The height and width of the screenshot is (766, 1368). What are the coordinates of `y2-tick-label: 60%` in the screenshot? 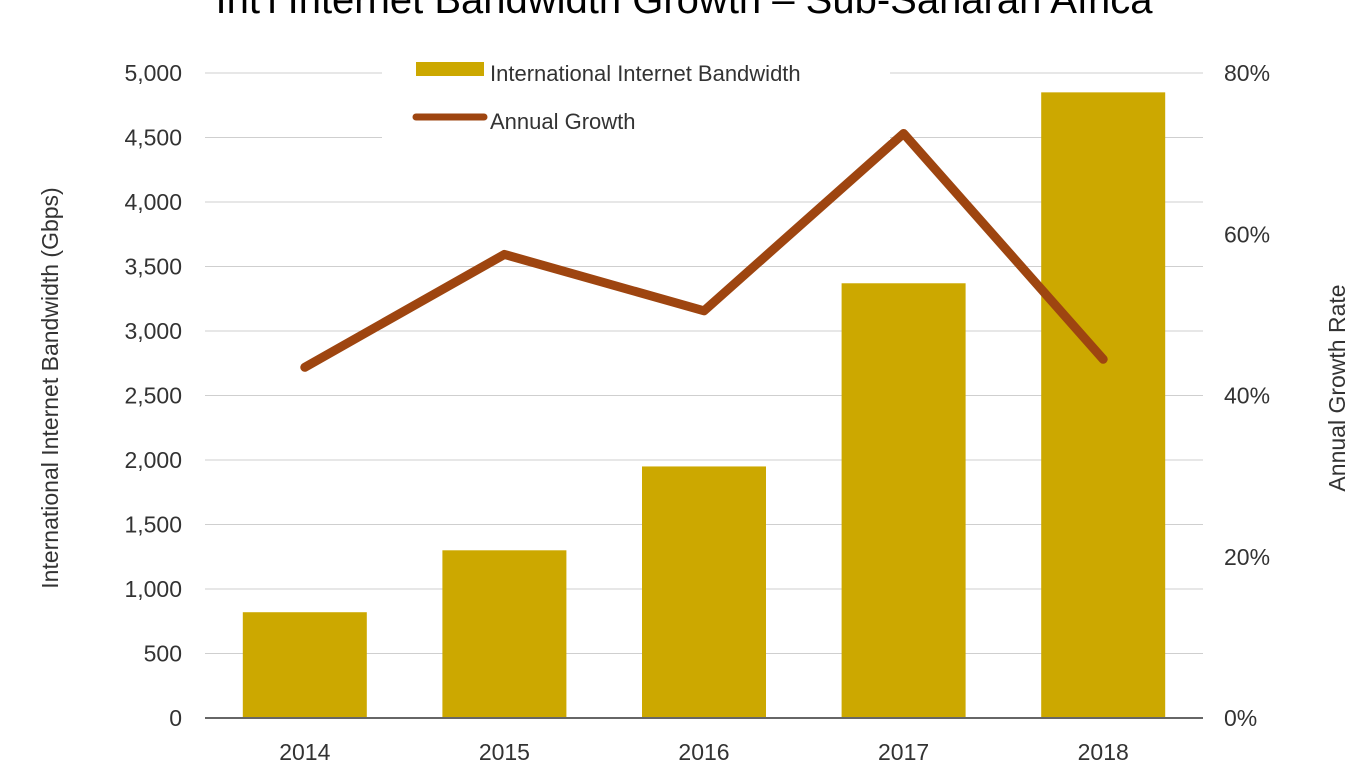 It's located at (1247, 234).